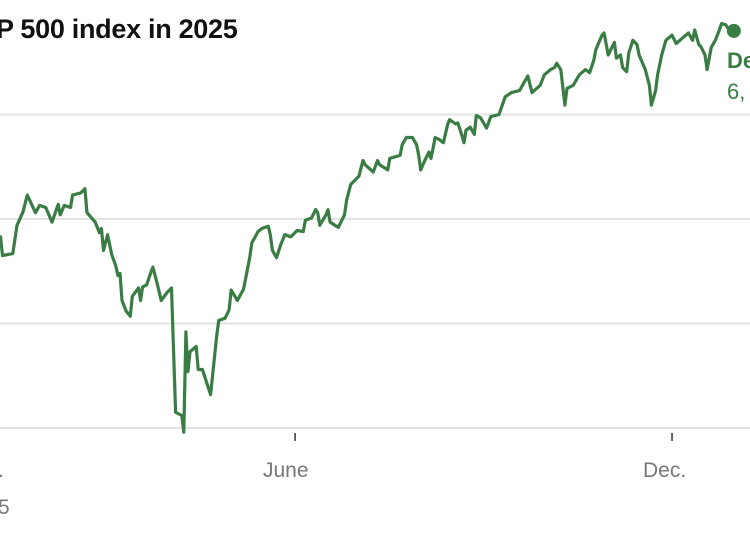 The height and width of the screenshot is (535, 750). I want to click on chart-title: P 500 index in 2025, so click(119, 29).